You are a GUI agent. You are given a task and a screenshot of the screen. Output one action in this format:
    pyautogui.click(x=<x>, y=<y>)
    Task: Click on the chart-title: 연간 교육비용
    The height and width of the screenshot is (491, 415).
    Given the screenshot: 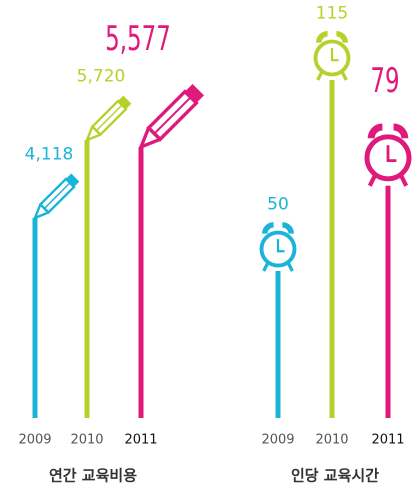 What is the action you would take?
    pyautogui.click(x=93, y=476)
    